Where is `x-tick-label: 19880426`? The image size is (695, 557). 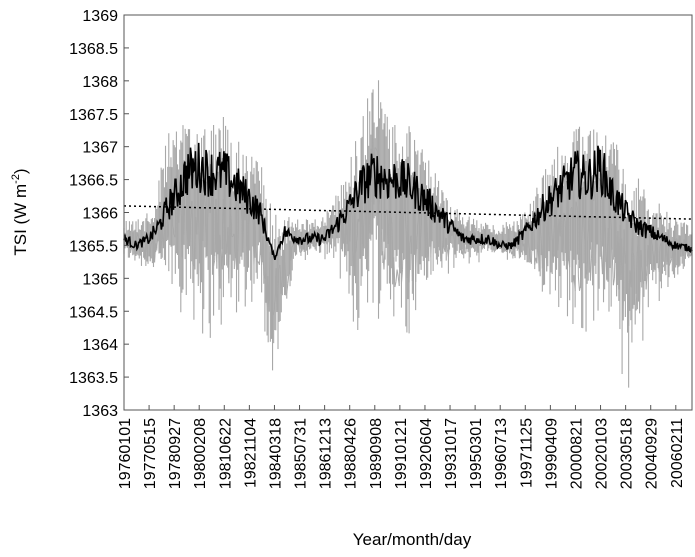 x-tick-label: 19880426 is located at coordinates (351, 453).